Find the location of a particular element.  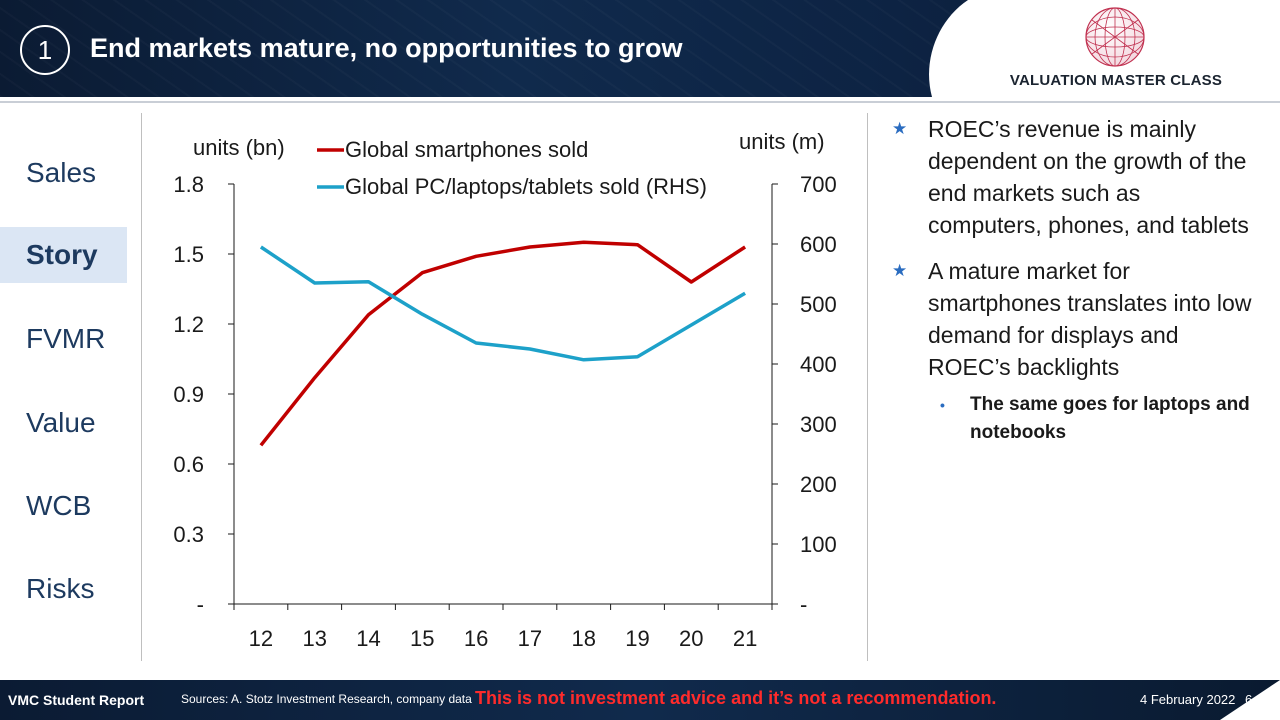

chart-left-divider is located at coordinates (141, 387).